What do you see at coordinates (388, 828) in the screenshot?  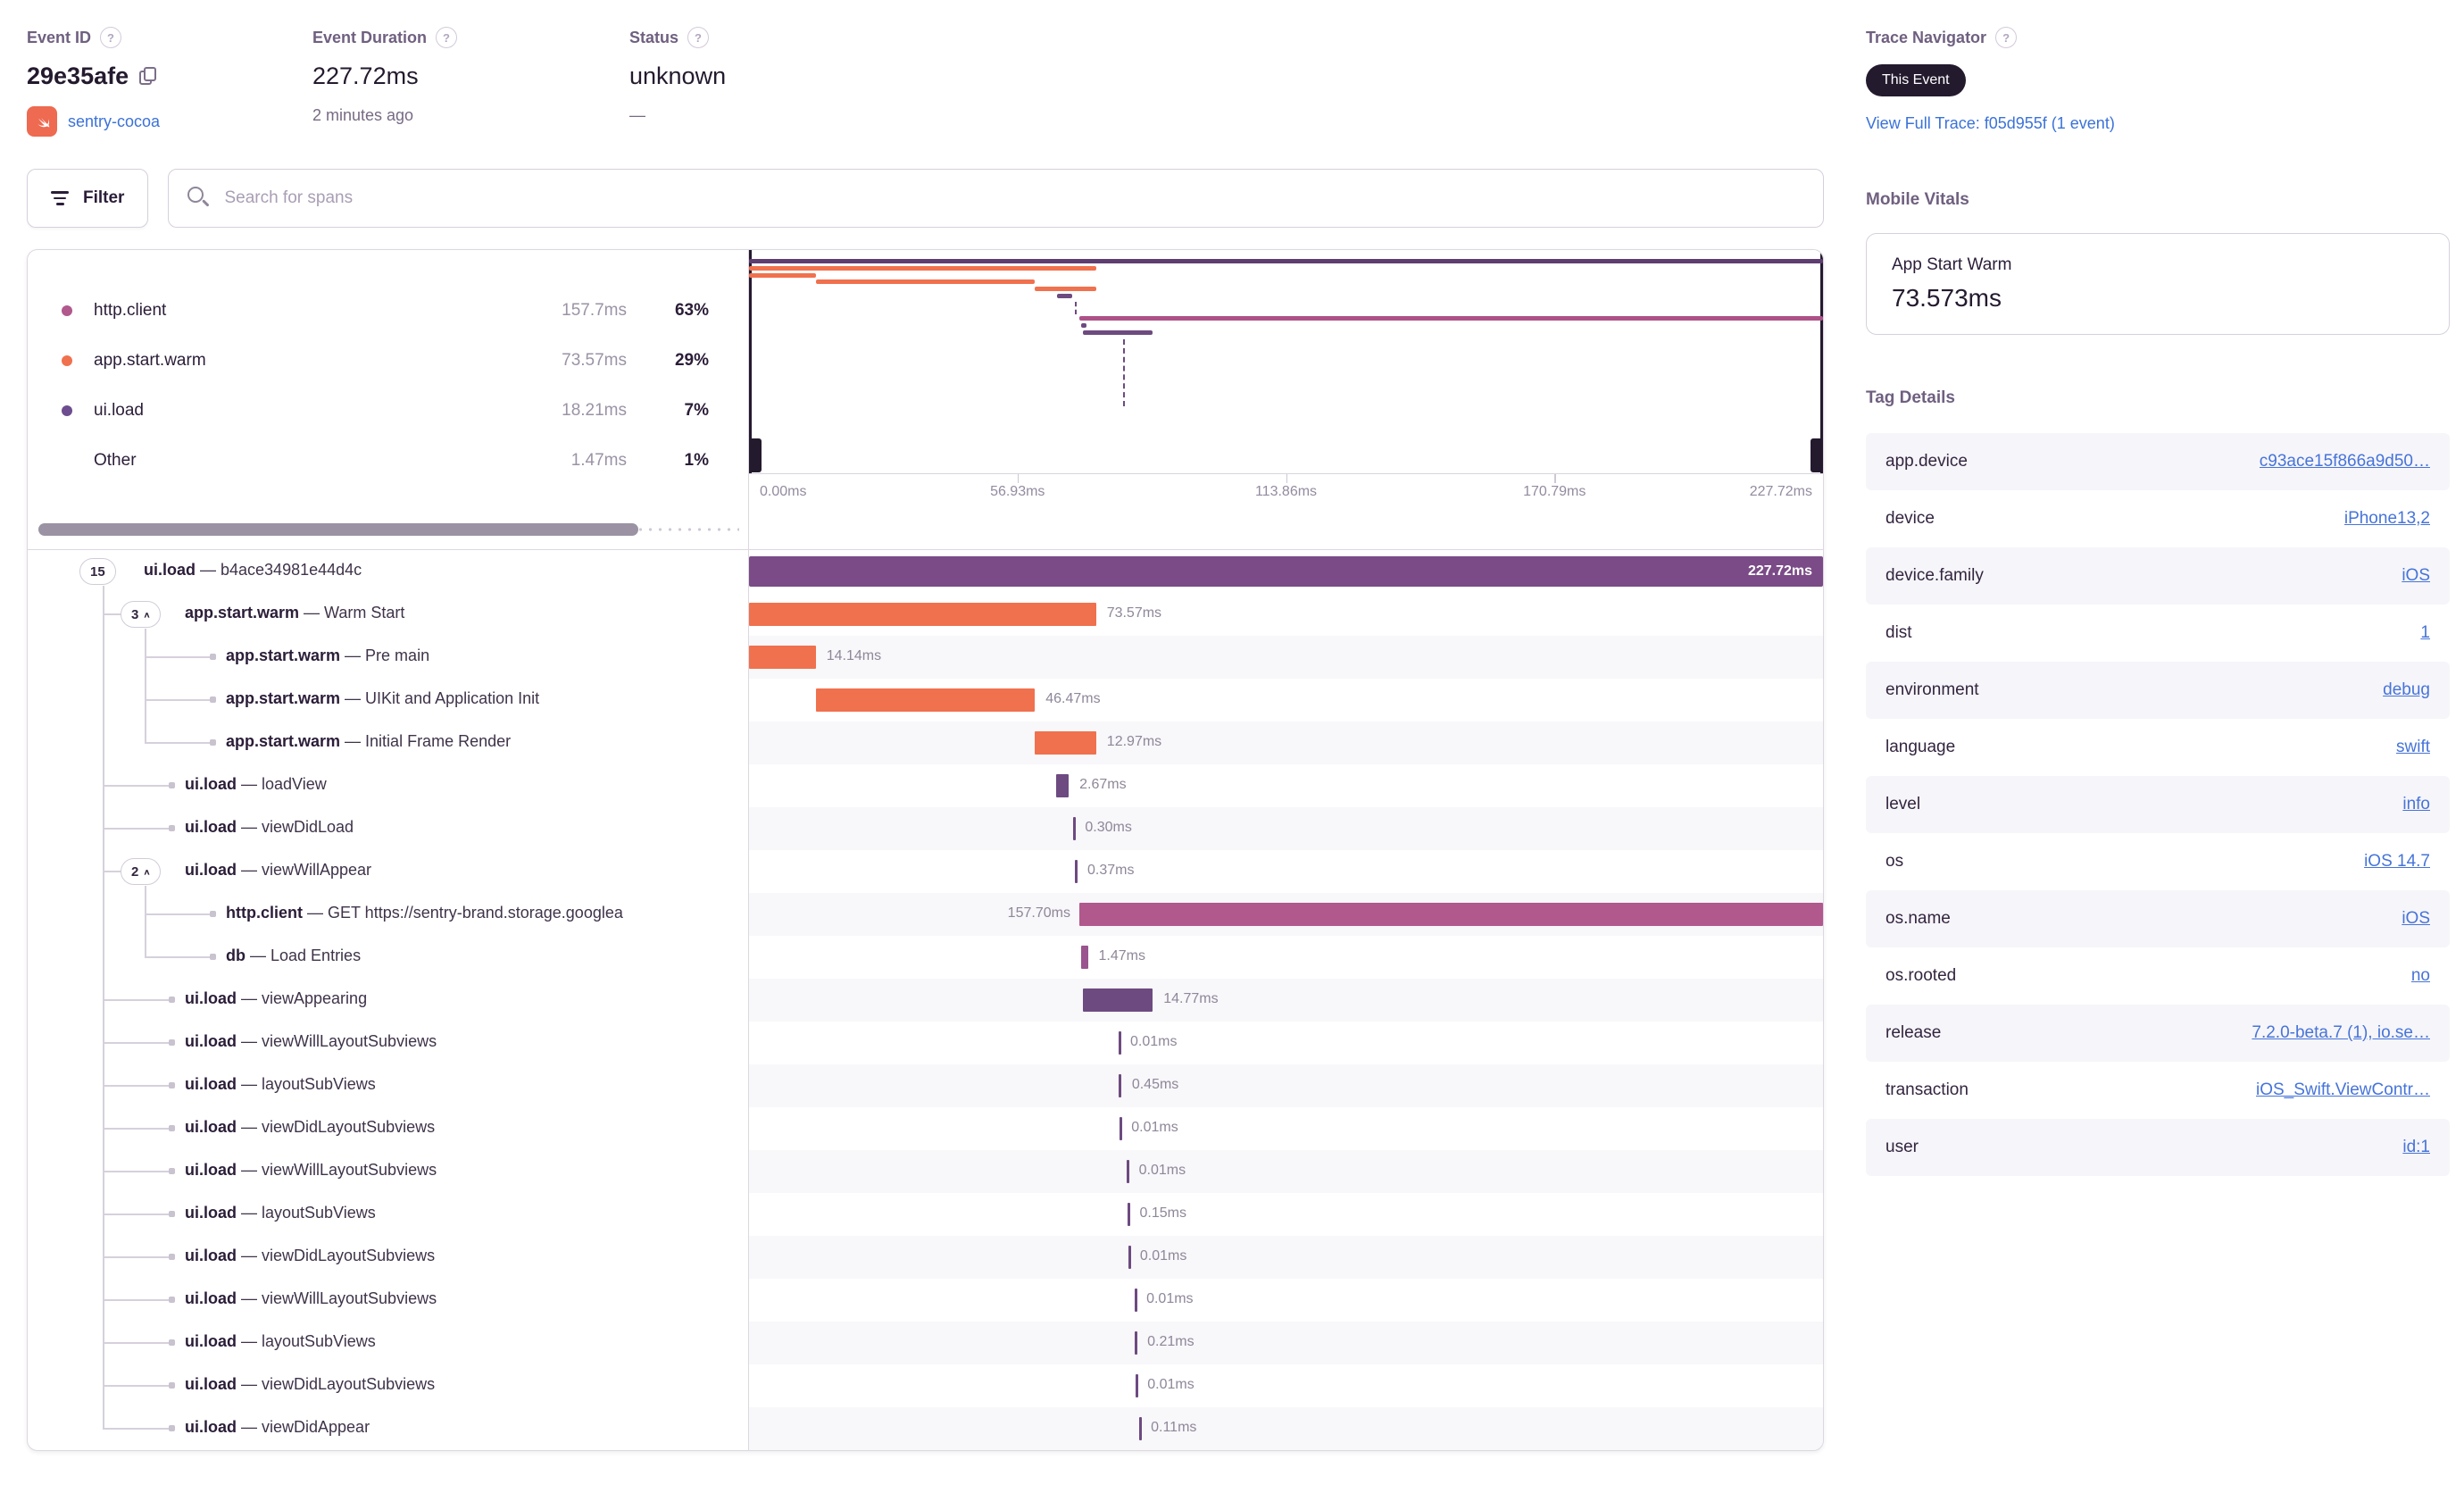 I see `span-row-label-cell: ui.load — viewDidLoad` at bounding box center [388, 828].